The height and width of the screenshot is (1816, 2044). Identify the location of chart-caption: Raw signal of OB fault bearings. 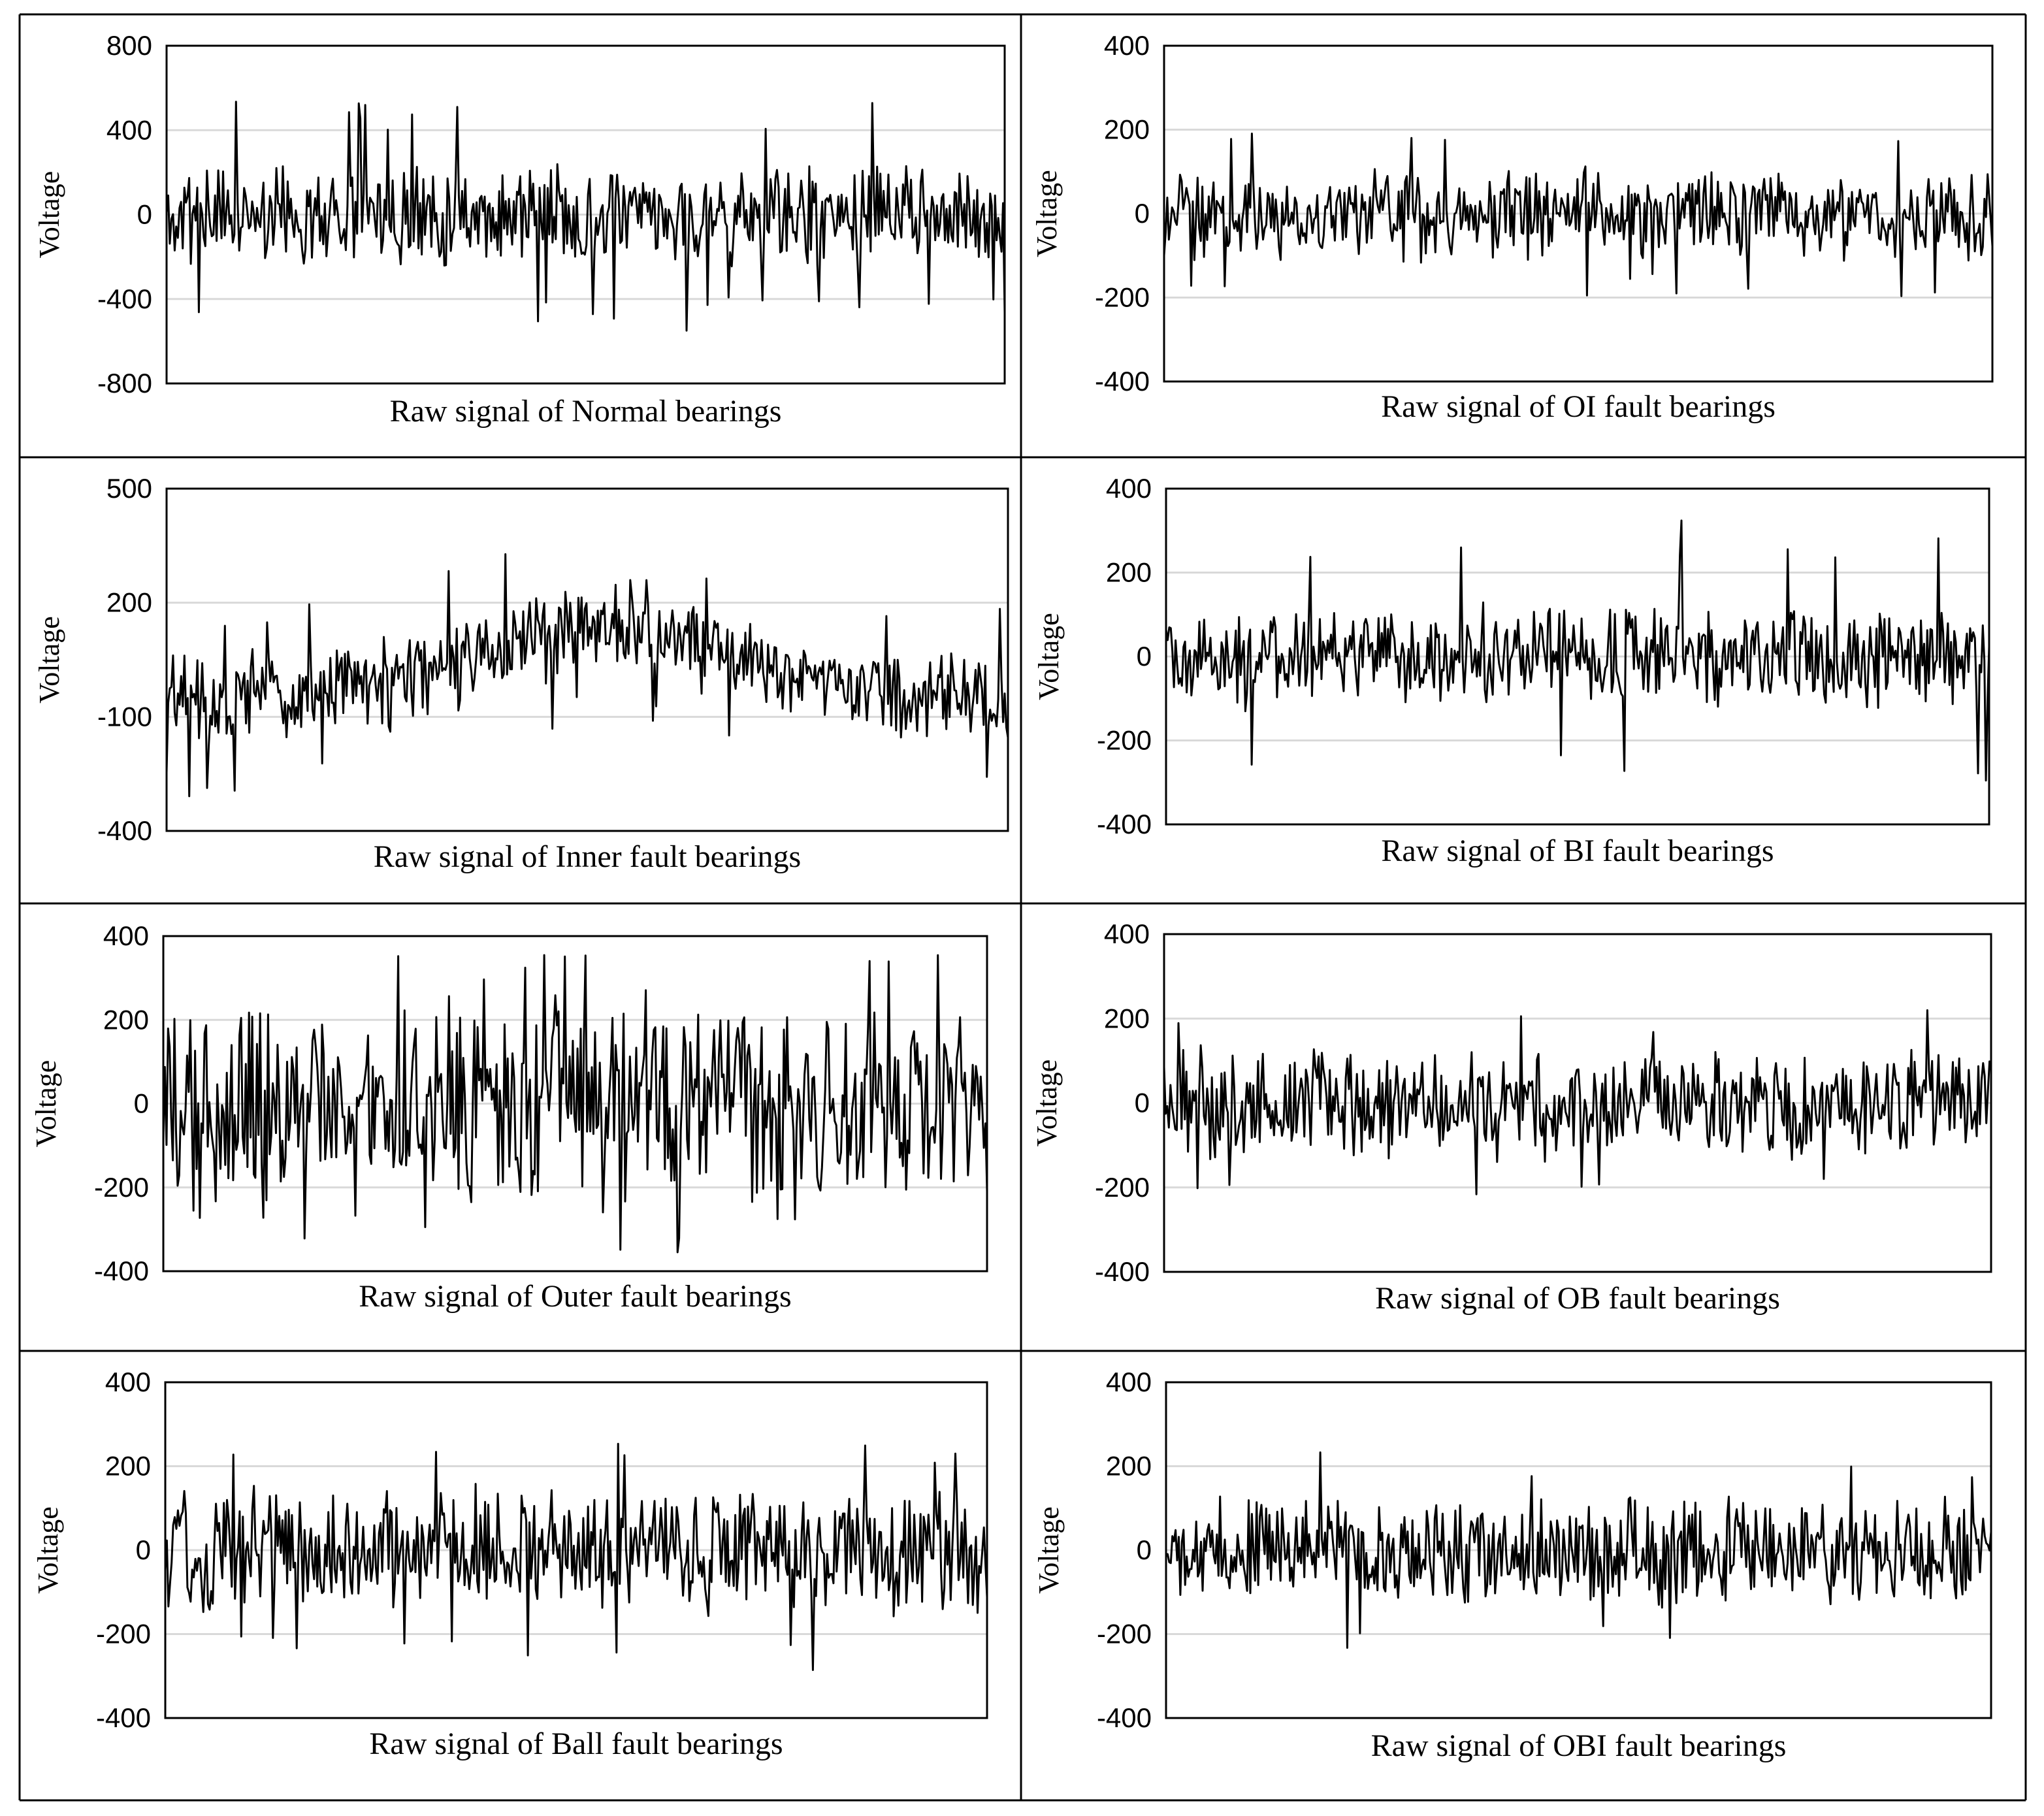
(1577, 1299).